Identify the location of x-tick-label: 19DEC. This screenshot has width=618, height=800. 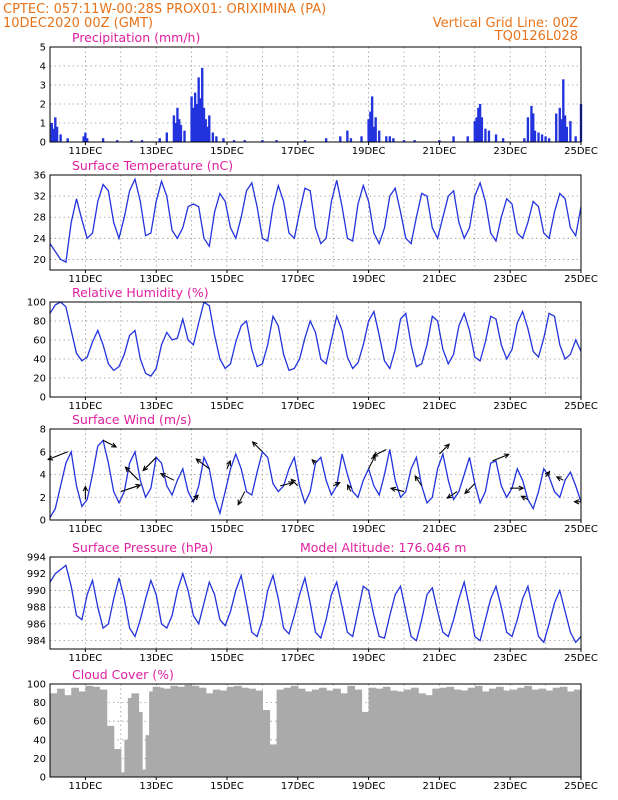
(369, 279).